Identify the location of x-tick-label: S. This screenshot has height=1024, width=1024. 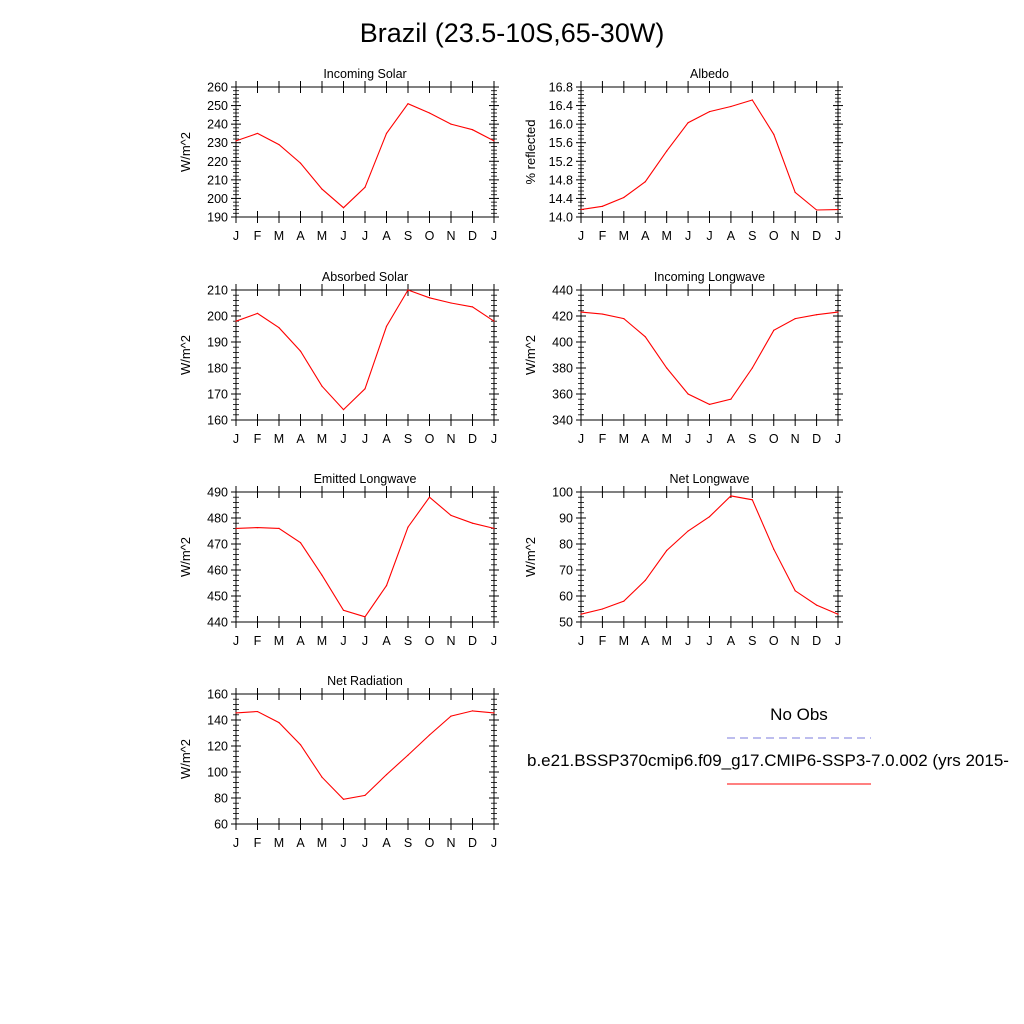
(408, 236).